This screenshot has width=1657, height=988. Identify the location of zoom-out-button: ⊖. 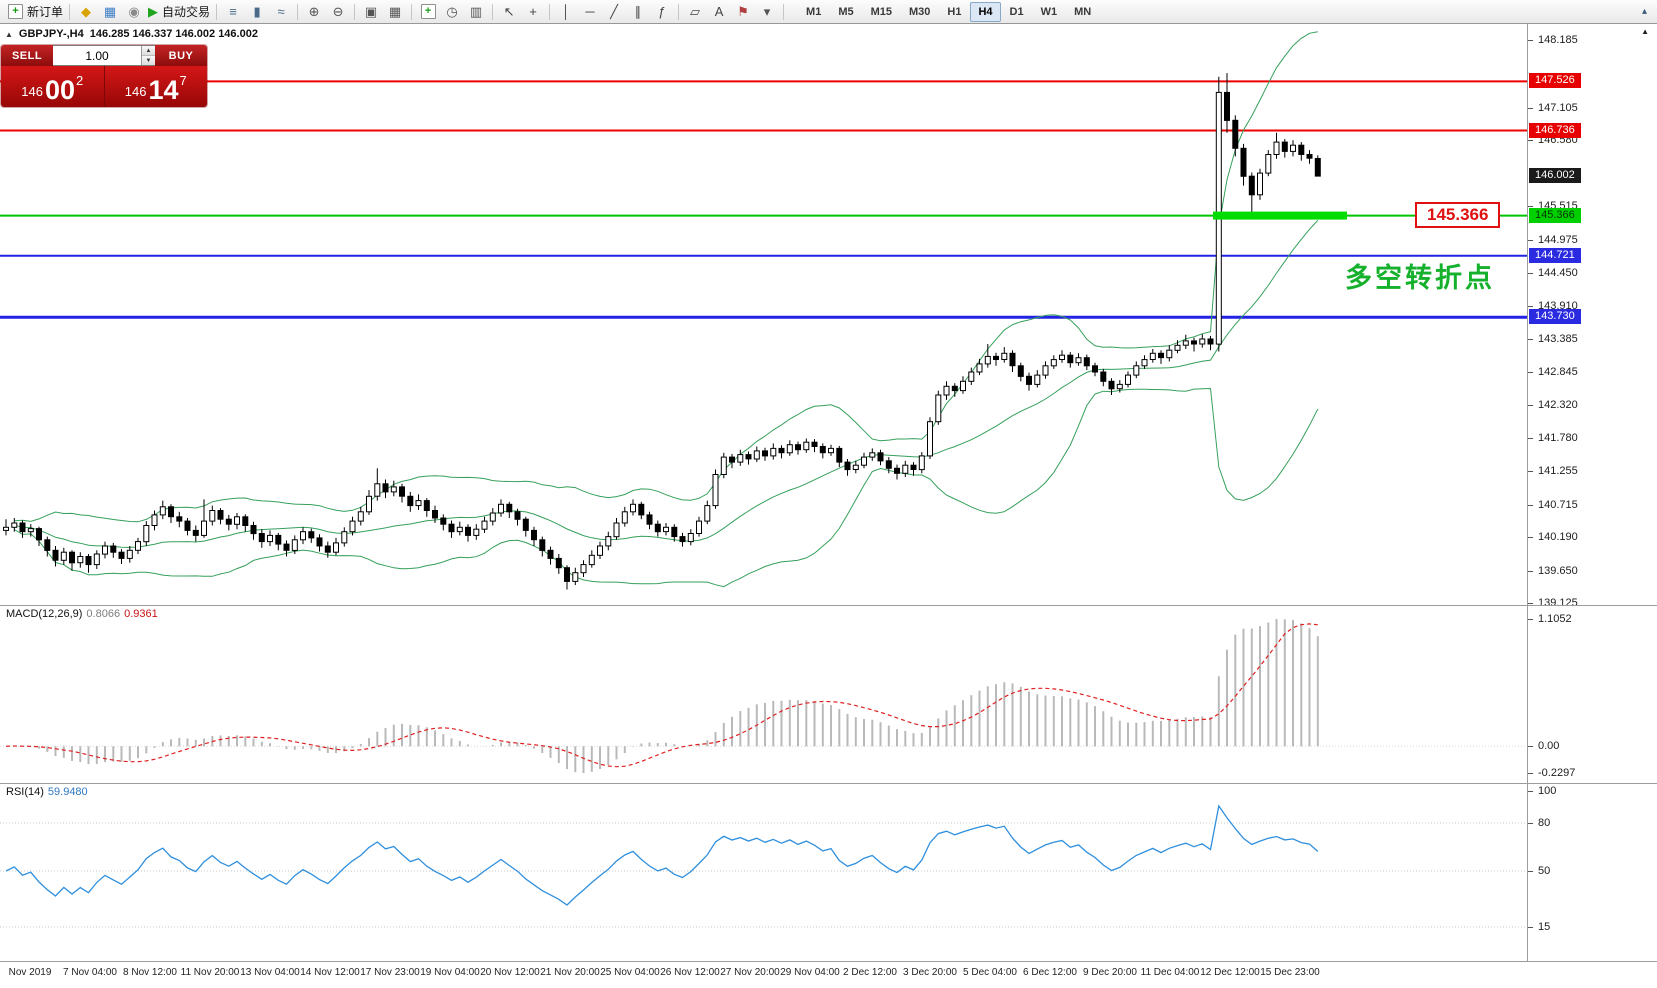
(338, 12).